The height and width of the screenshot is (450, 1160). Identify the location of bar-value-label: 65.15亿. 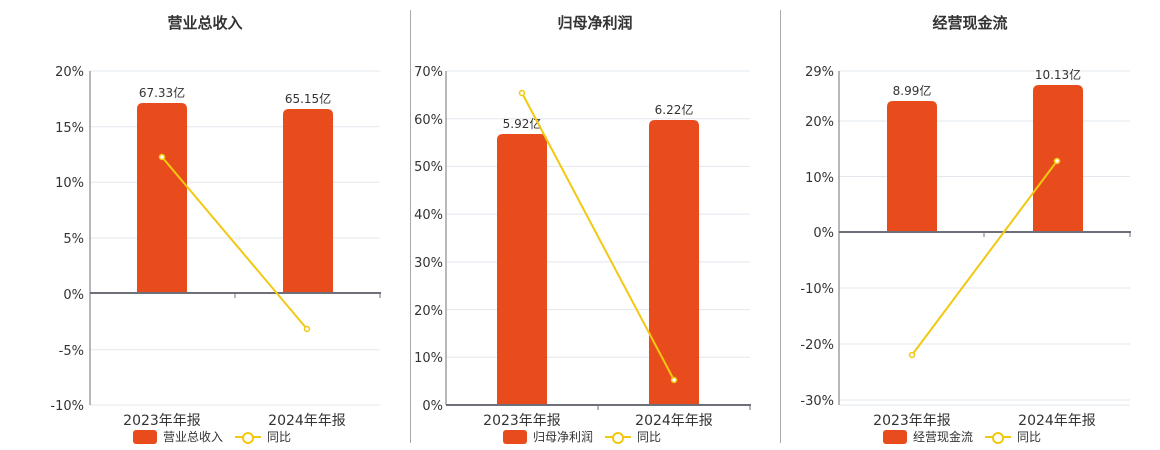
(308, 98).